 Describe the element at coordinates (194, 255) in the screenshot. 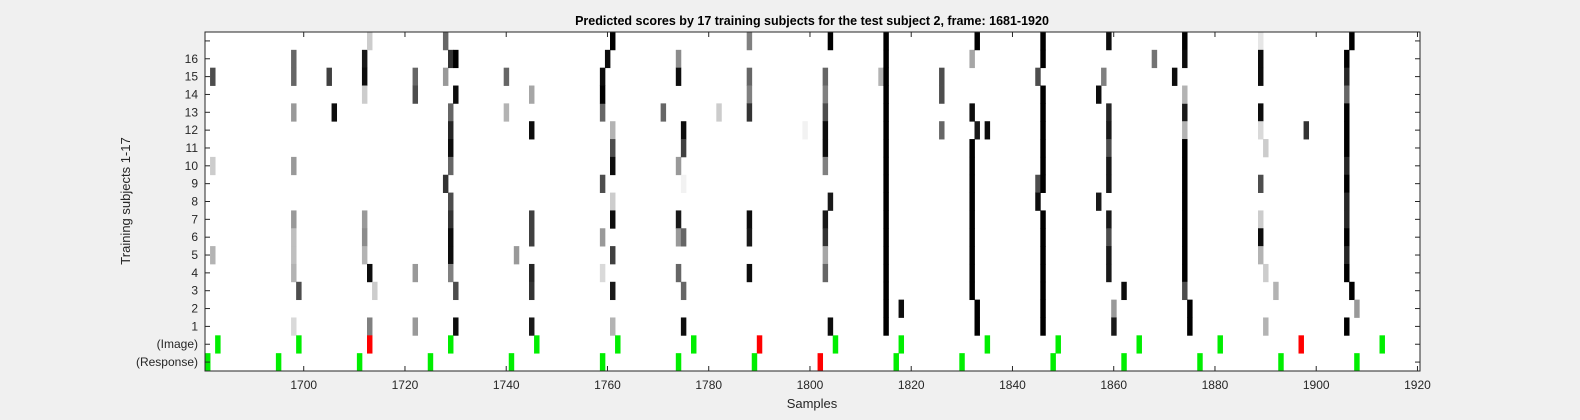

I see `y-tick-label-6: 5` at that location.